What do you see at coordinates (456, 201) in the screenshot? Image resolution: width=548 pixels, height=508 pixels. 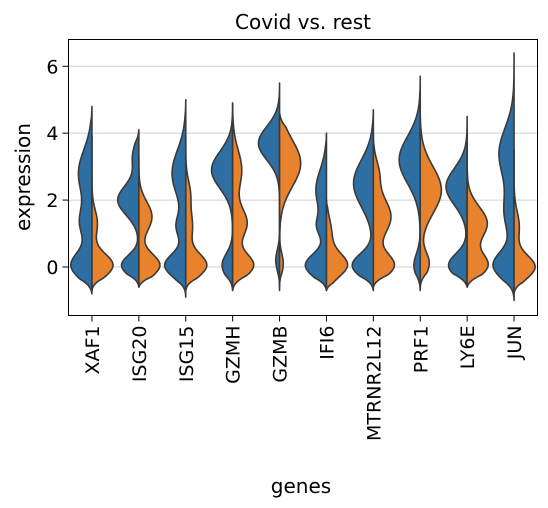 I see `violin-ly6e-left` at bounding box center [456, 201].